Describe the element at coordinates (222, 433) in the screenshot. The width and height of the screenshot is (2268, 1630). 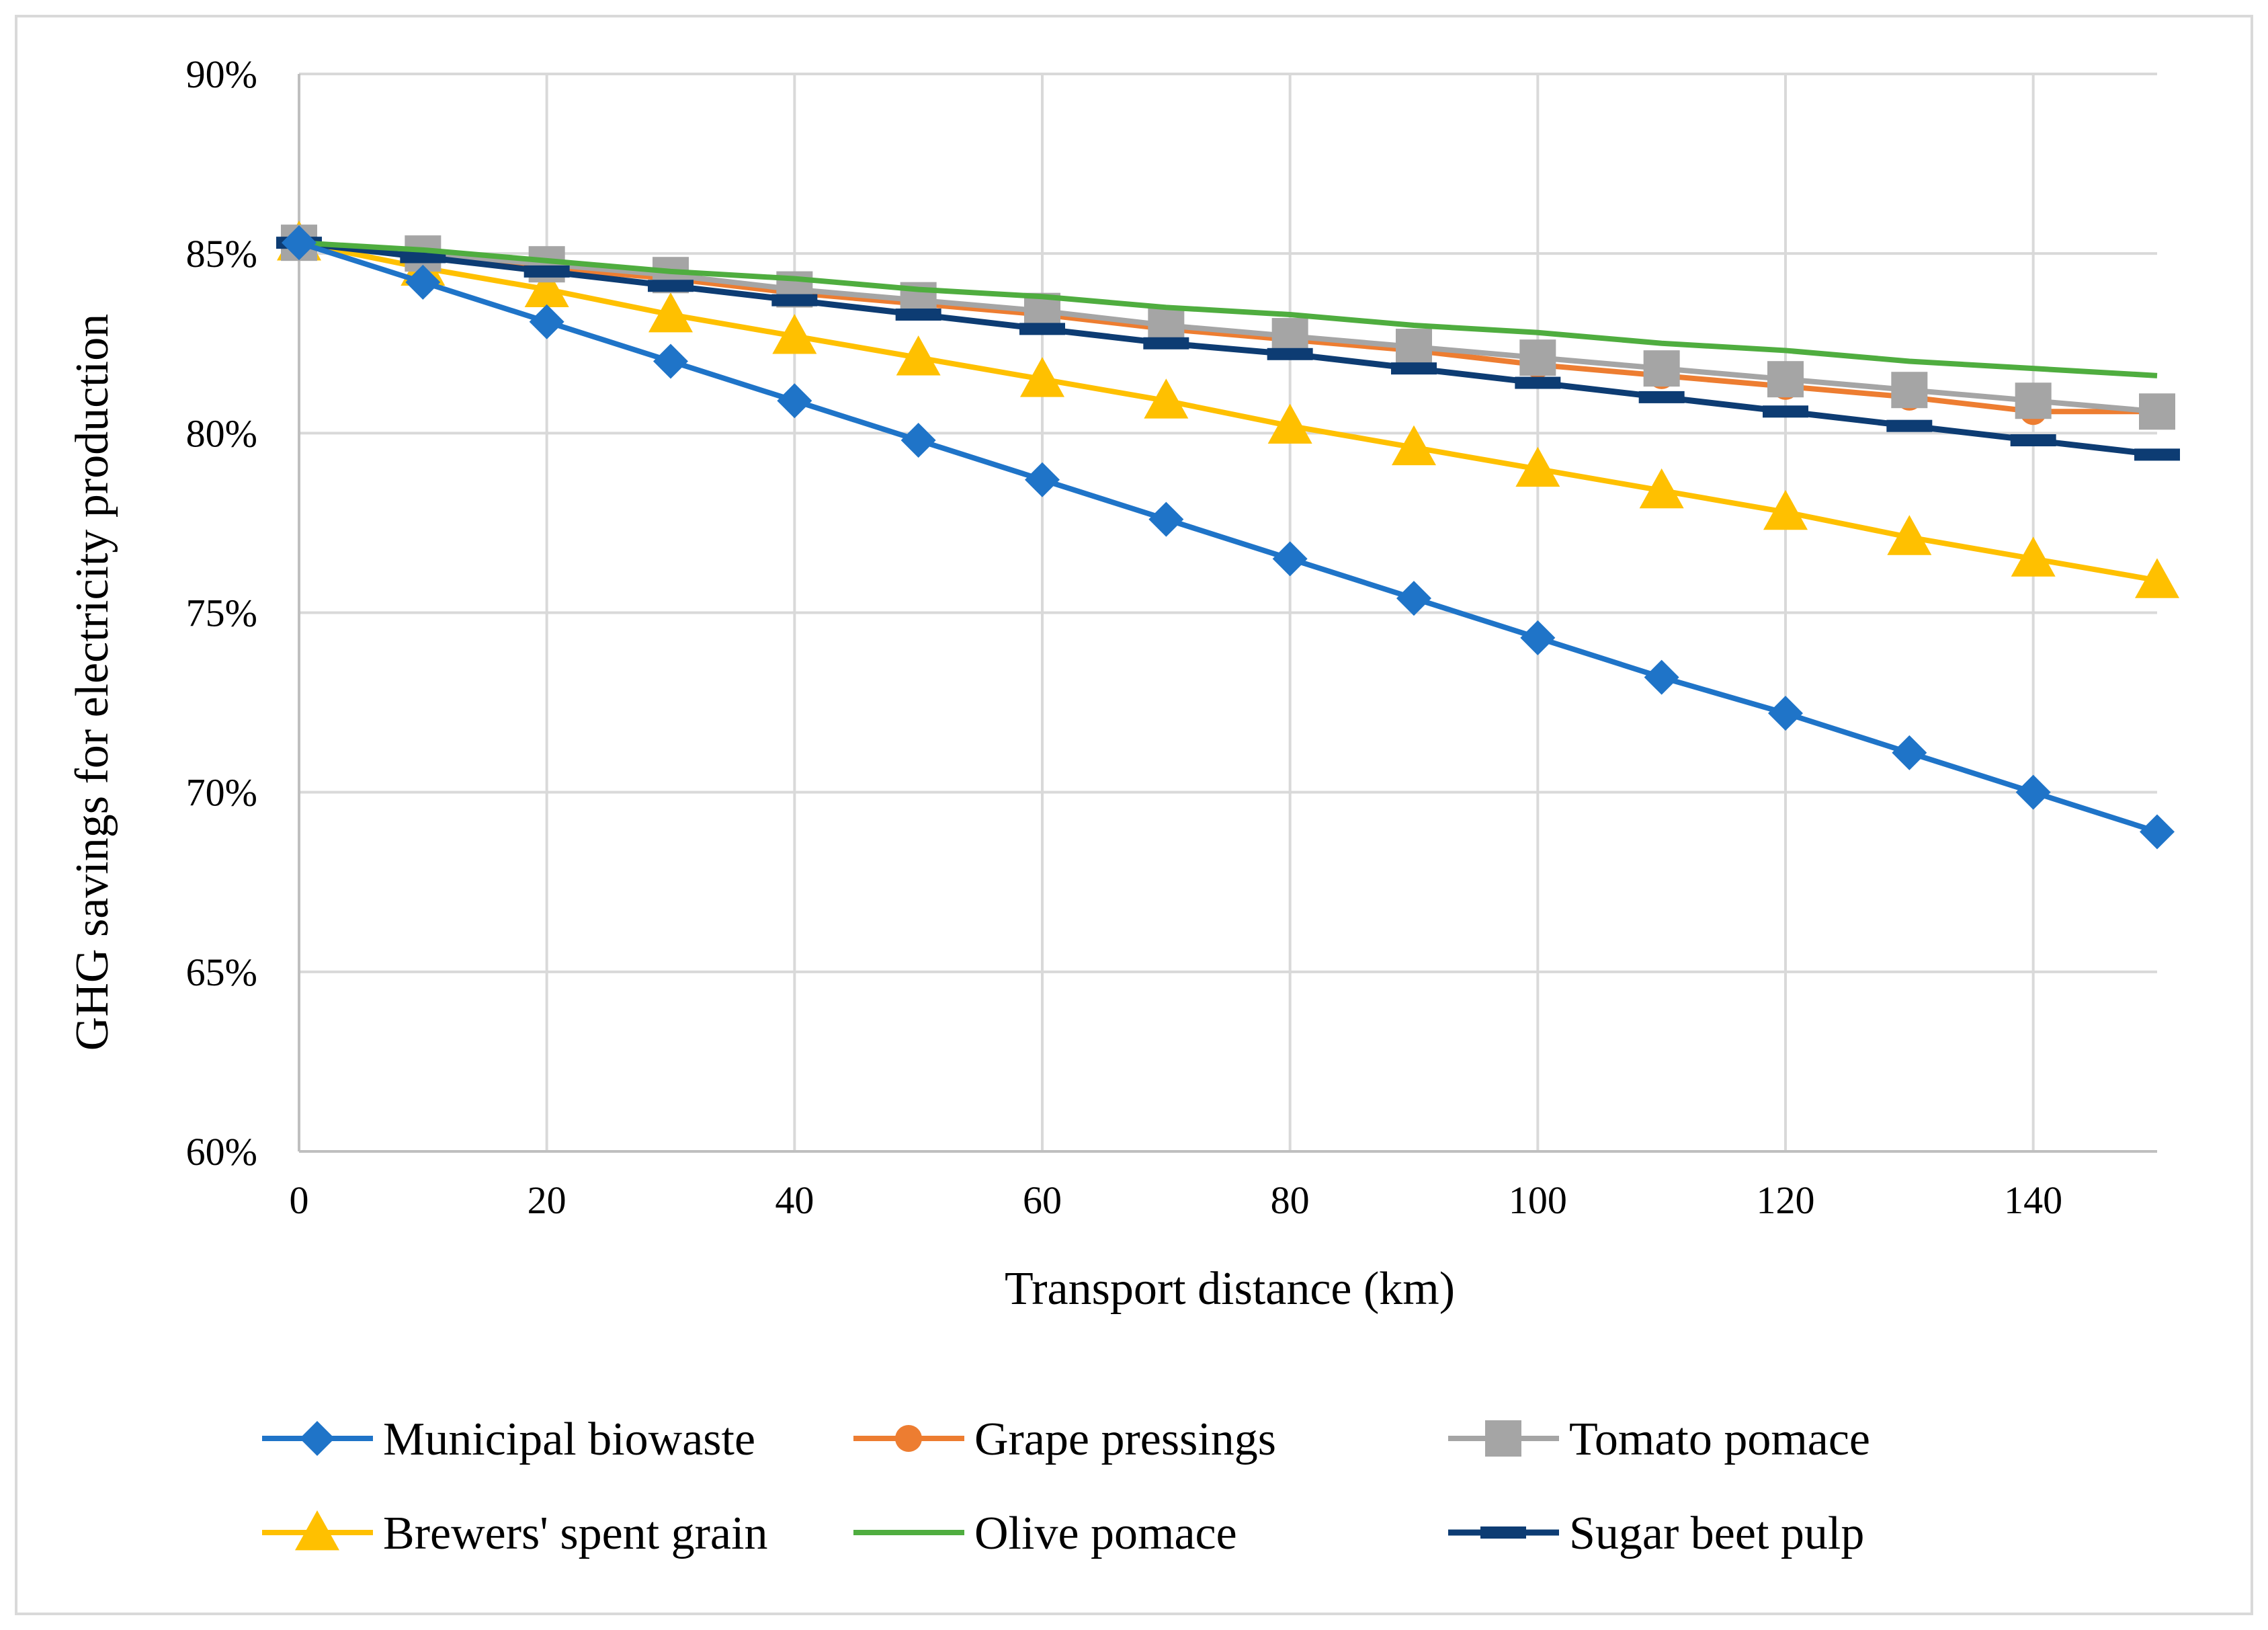
I see `y-tick-label: 80%` at that location.